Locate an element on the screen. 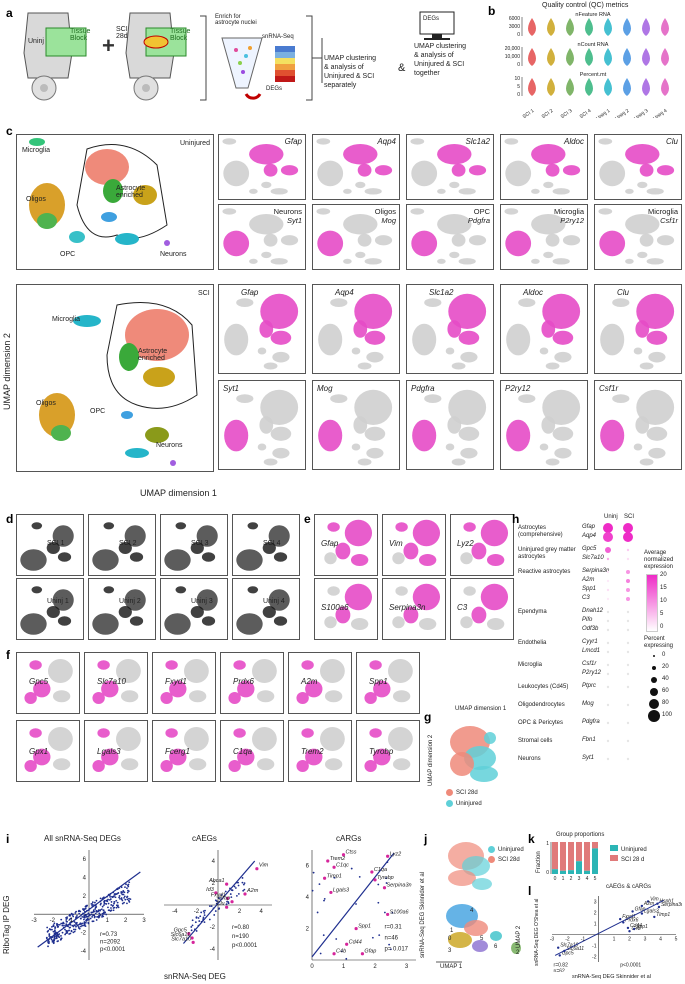 The height and width of the screenshot is (984, 685). uninjured-umap-plot is located at coordinates (99, 192).